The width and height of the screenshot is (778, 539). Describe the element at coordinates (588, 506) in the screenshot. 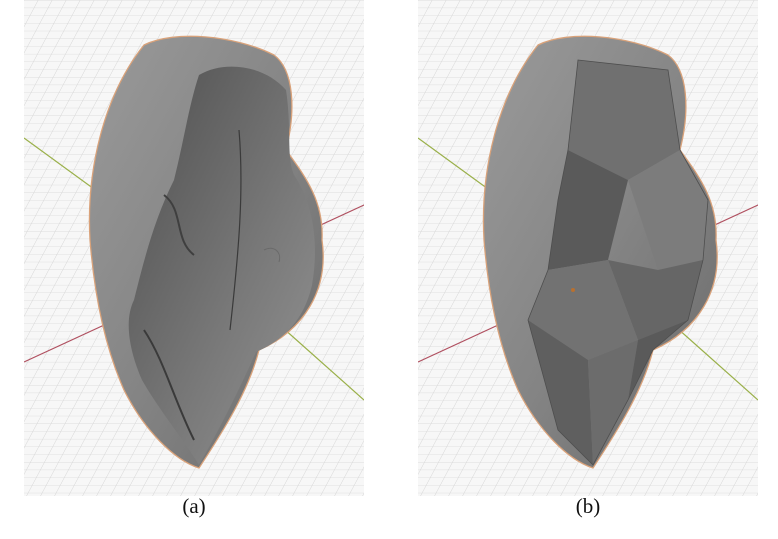

I see `caption-b: (b)` at that location.